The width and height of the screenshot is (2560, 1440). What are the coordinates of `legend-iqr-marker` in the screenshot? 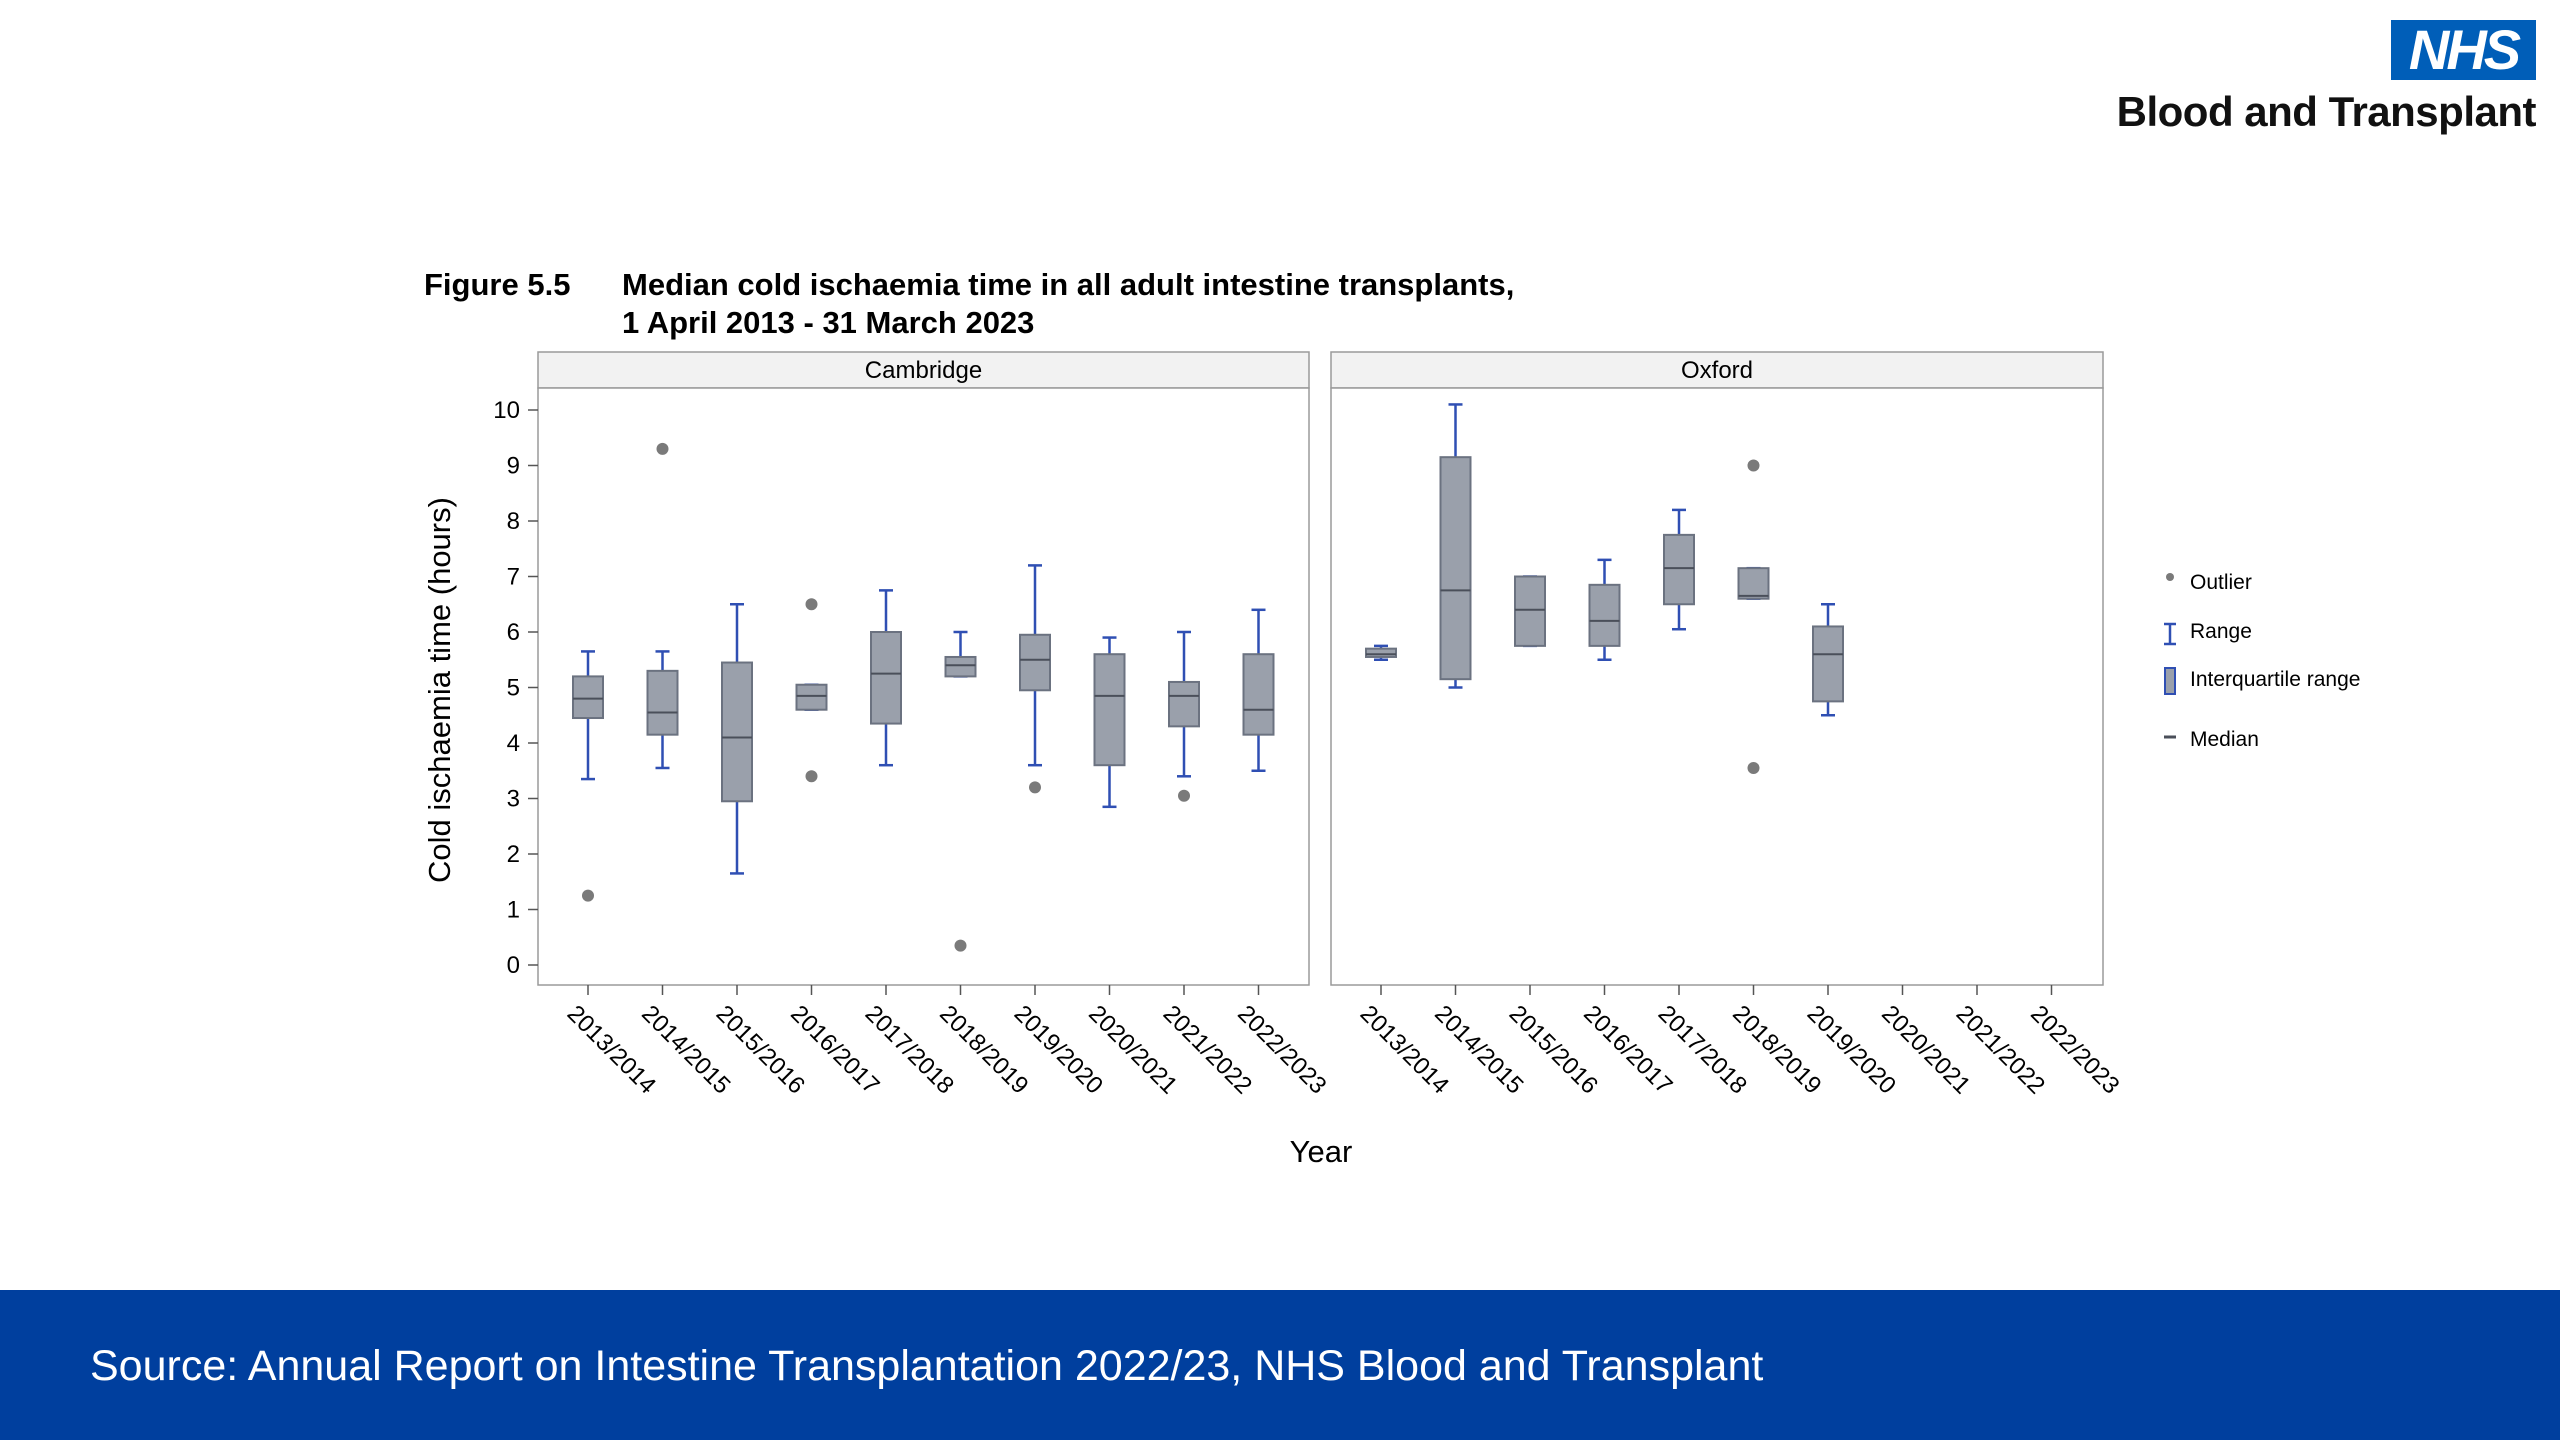 It's located at (2170, 681).